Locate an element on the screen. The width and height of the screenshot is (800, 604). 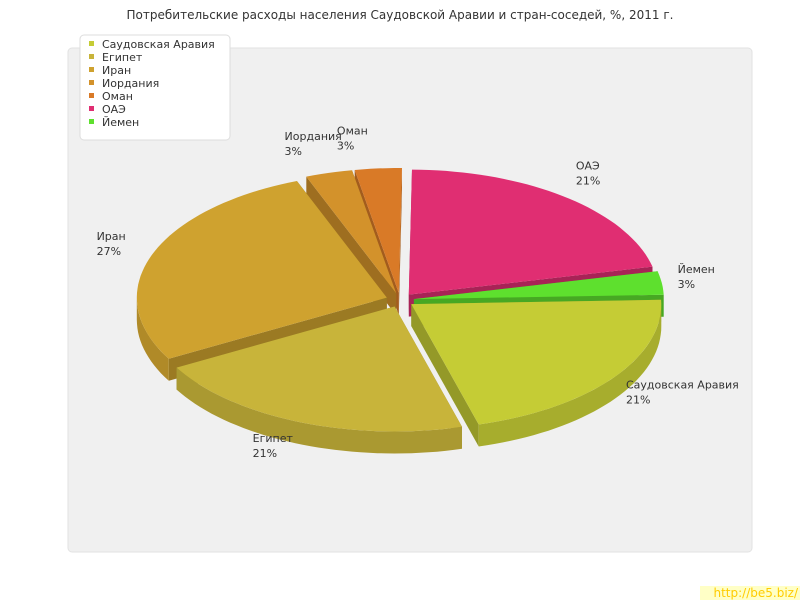
slice-label: Иордания is located at coordinates (313, 136).